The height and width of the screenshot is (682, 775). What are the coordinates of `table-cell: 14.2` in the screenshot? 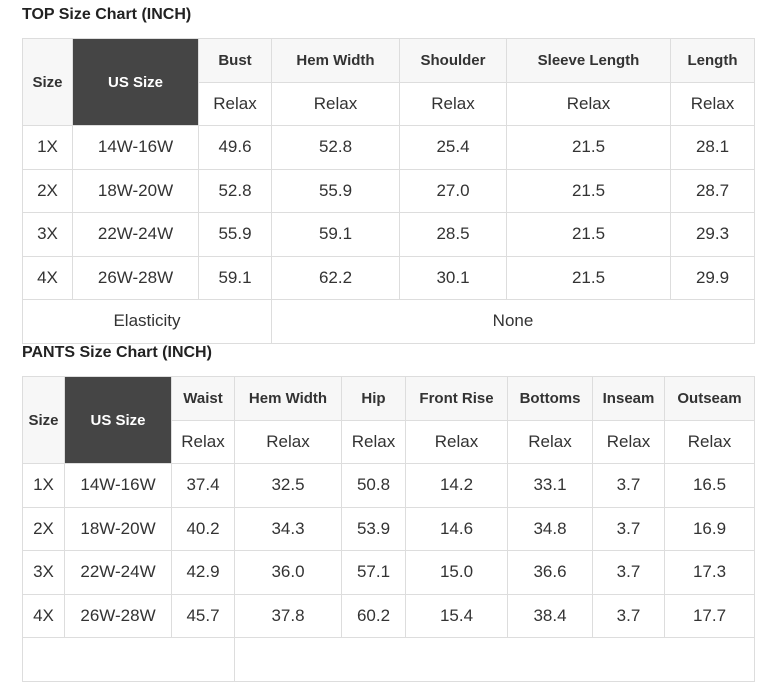 It's located at (456, 485).